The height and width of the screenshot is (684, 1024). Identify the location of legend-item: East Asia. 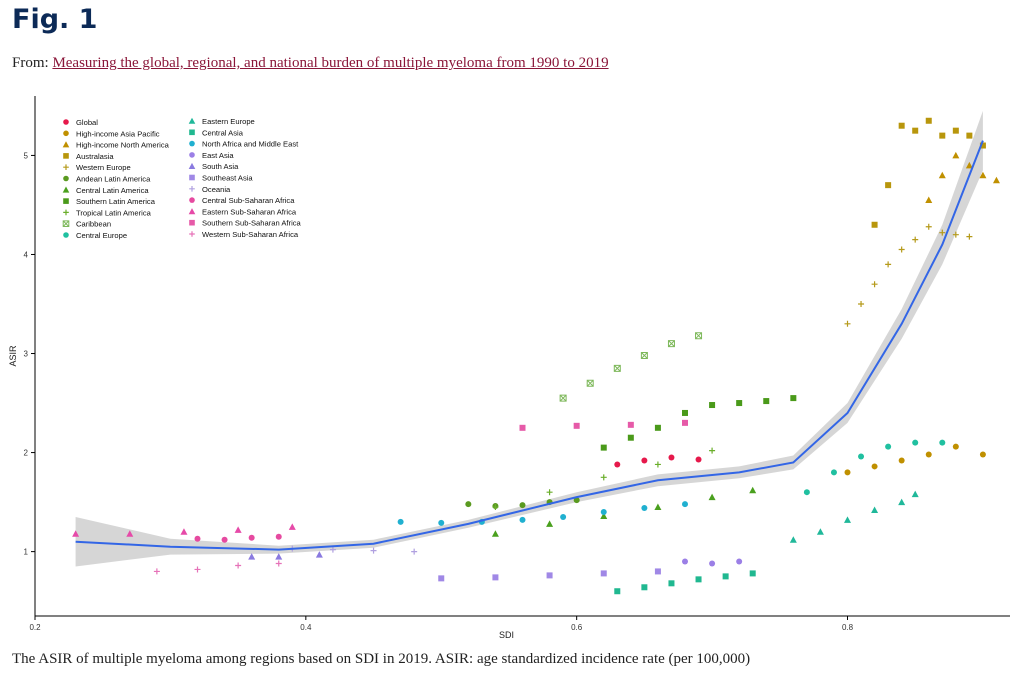
(211, 155).